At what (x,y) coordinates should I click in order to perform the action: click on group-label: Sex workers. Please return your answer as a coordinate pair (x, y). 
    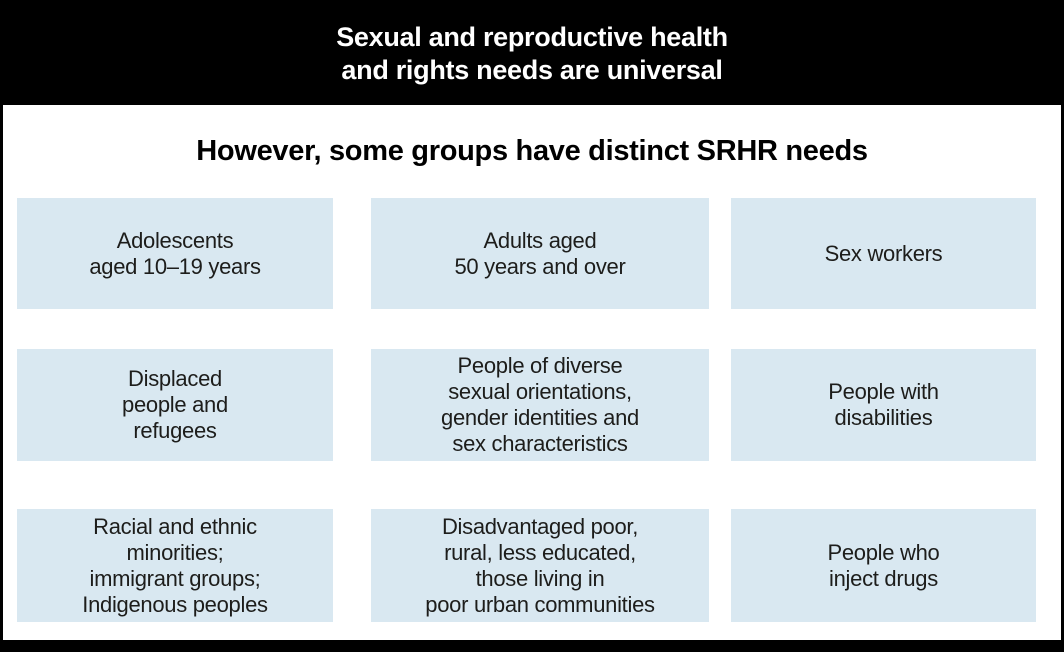
    Looking at the image, I should click on (883, 253).